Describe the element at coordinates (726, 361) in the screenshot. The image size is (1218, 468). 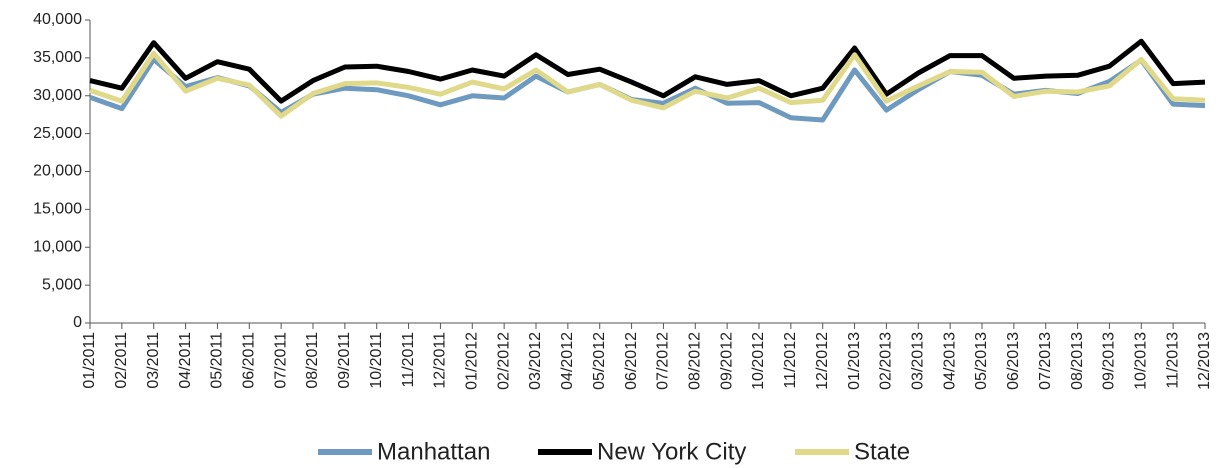
I see `x-tick-label: 09/2012` at that location.